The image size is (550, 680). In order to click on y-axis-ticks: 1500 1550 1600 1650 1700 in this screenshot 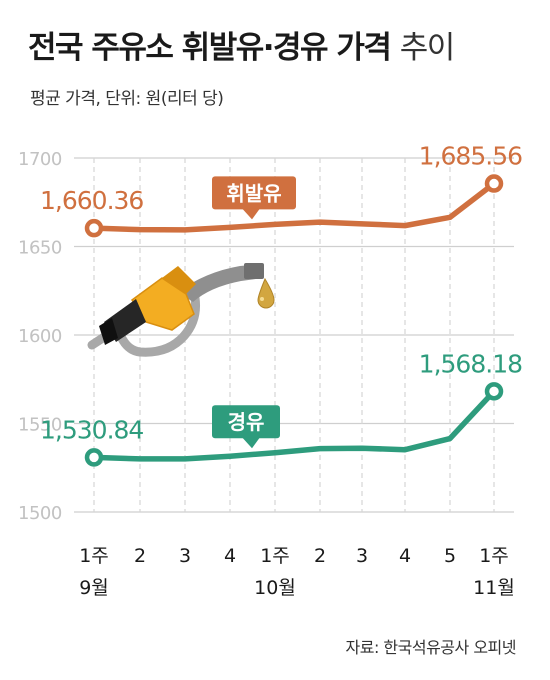, I will do `click(40, 336)`.